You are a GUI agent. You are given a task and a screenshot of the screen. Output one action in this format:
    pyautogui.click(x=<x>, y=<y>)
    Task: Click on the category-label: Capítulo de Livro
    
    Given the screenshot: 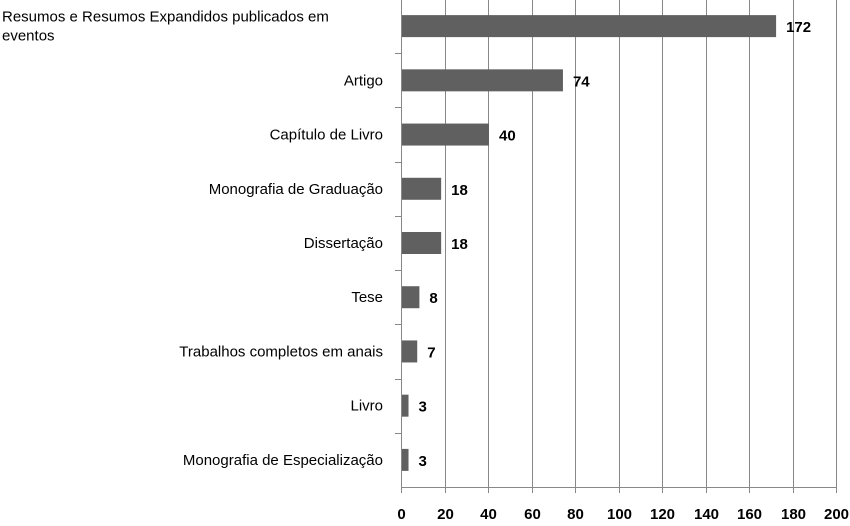 What is the action you would take?
    pyautogui.click(x=326, y=135)
    